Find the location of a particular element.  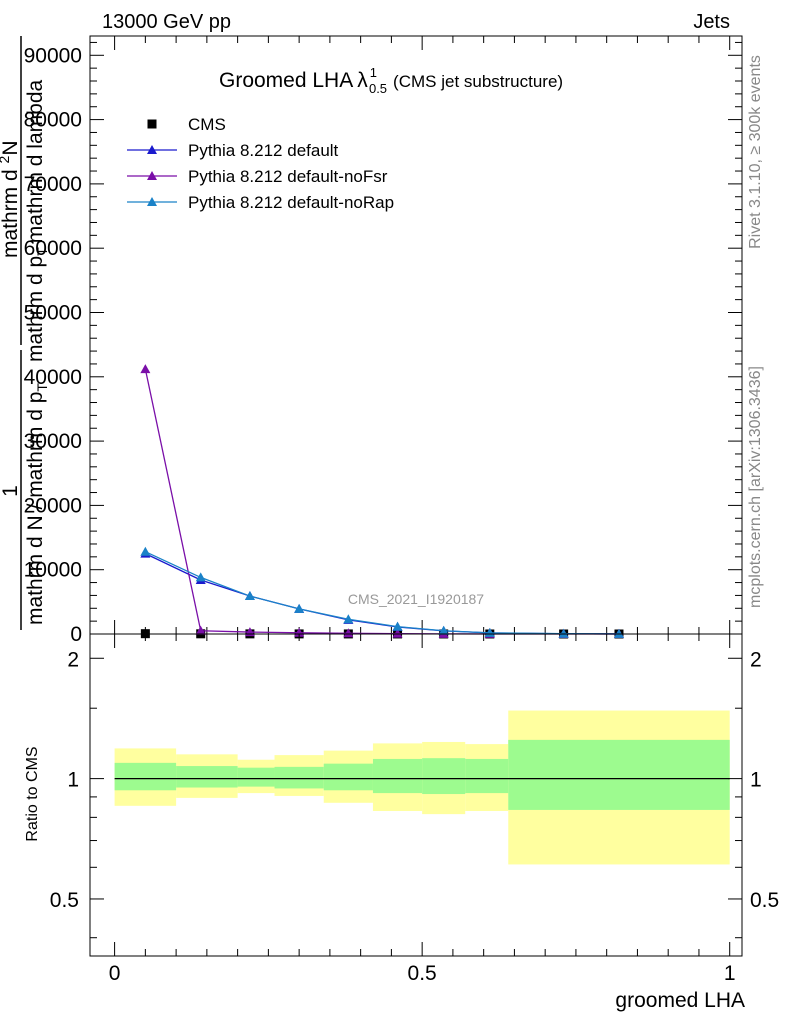

plot-title-text: Groomed LHA is located at coordinates (286, 80).